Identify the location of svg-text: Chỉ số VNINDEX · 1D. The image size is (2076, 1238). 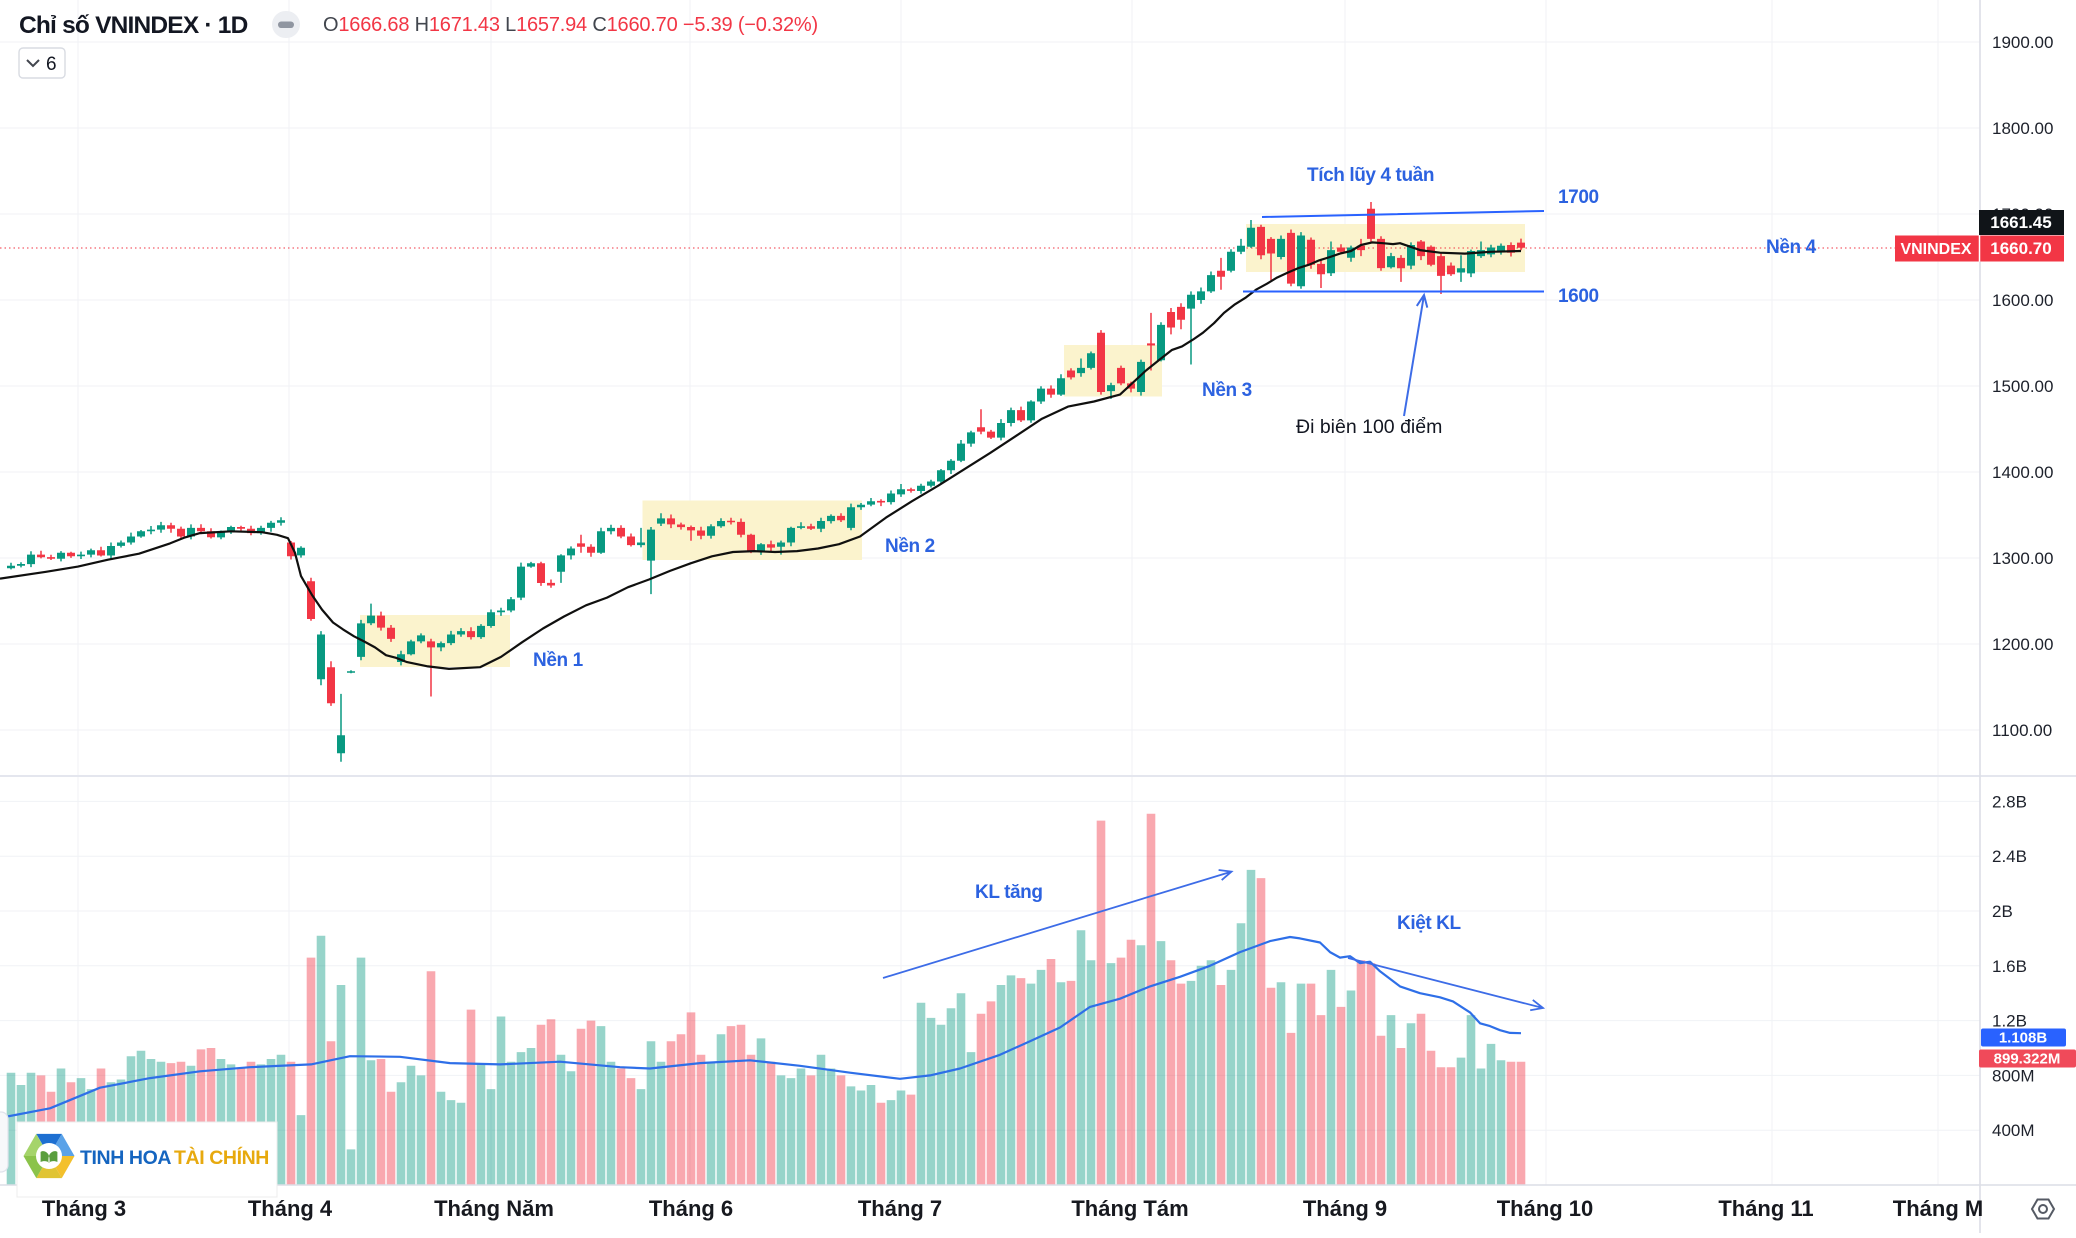
(133, 25).